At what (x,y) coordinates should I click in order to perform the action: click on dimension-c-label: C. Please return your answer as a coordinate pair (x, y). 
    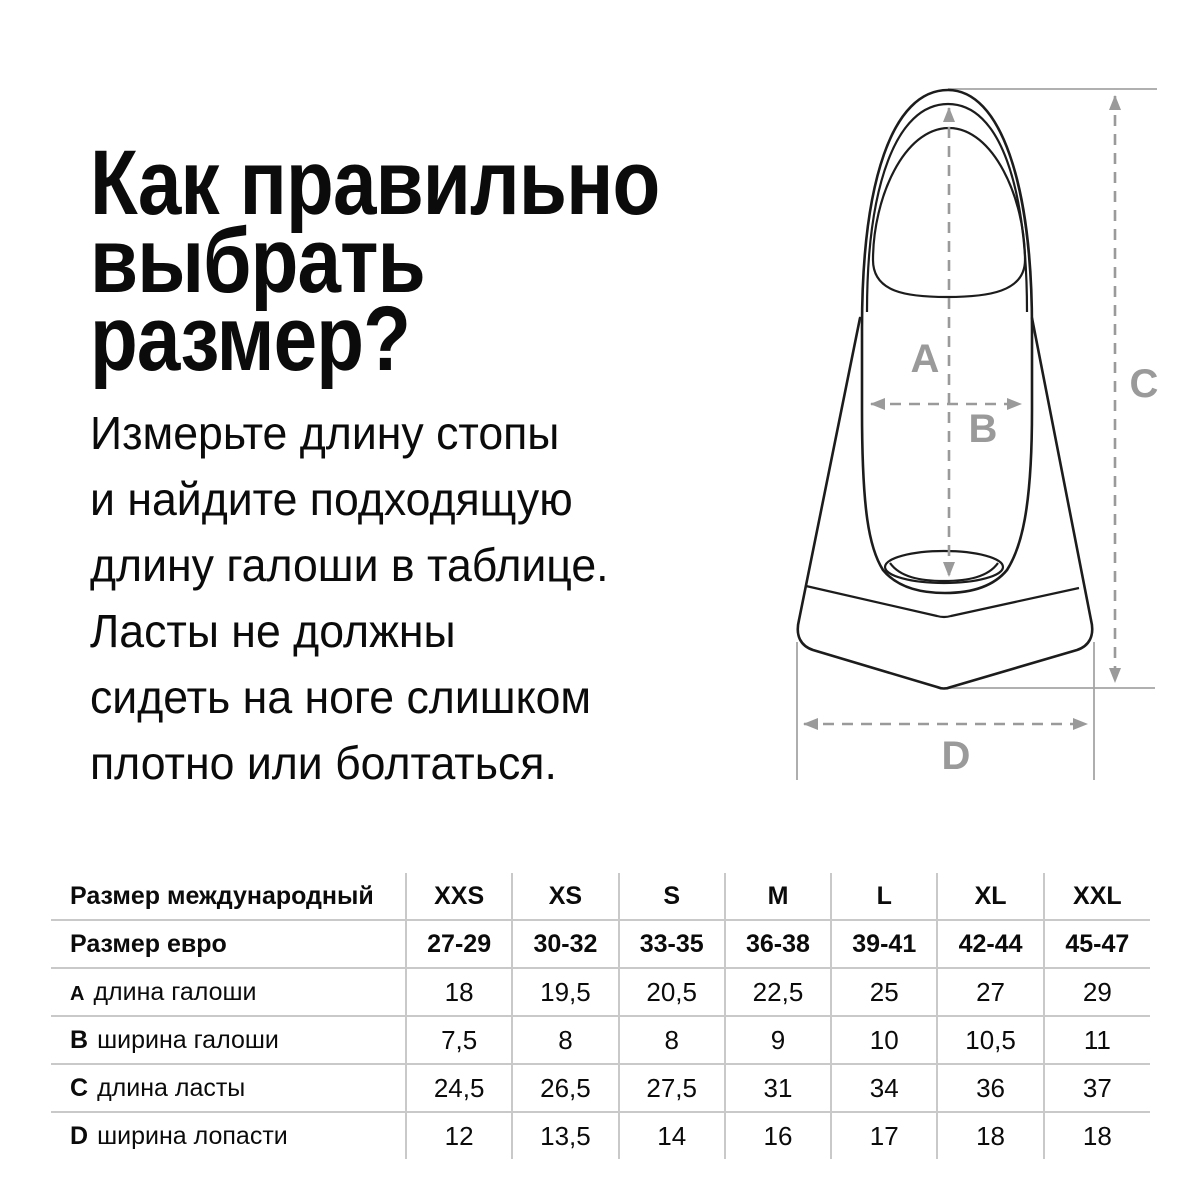
    Looking at the image, I should click on (1144, 384).